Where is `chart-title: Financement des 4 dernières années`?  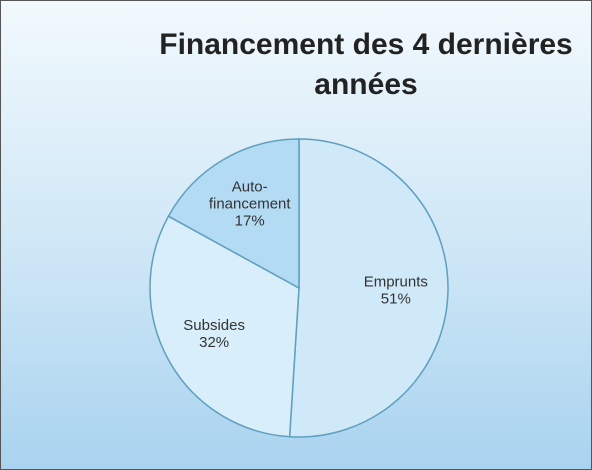
chart-title: Financement des 4 dernières années is located at coordinates (366, 64).